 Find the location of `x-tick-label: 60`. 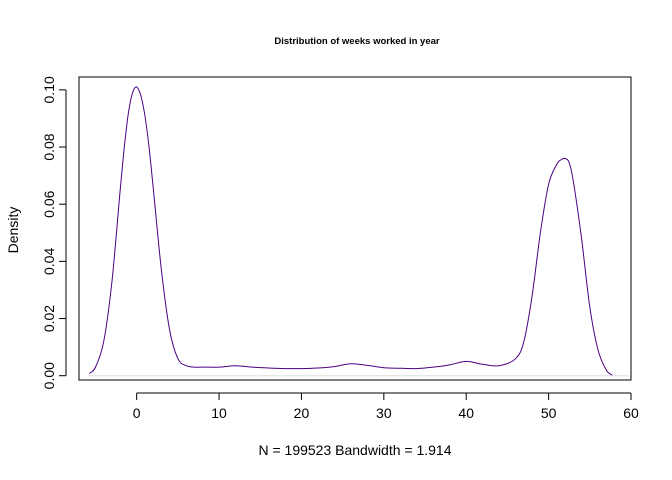

x-tick-label: 60 is located at coordinates (631, 413).